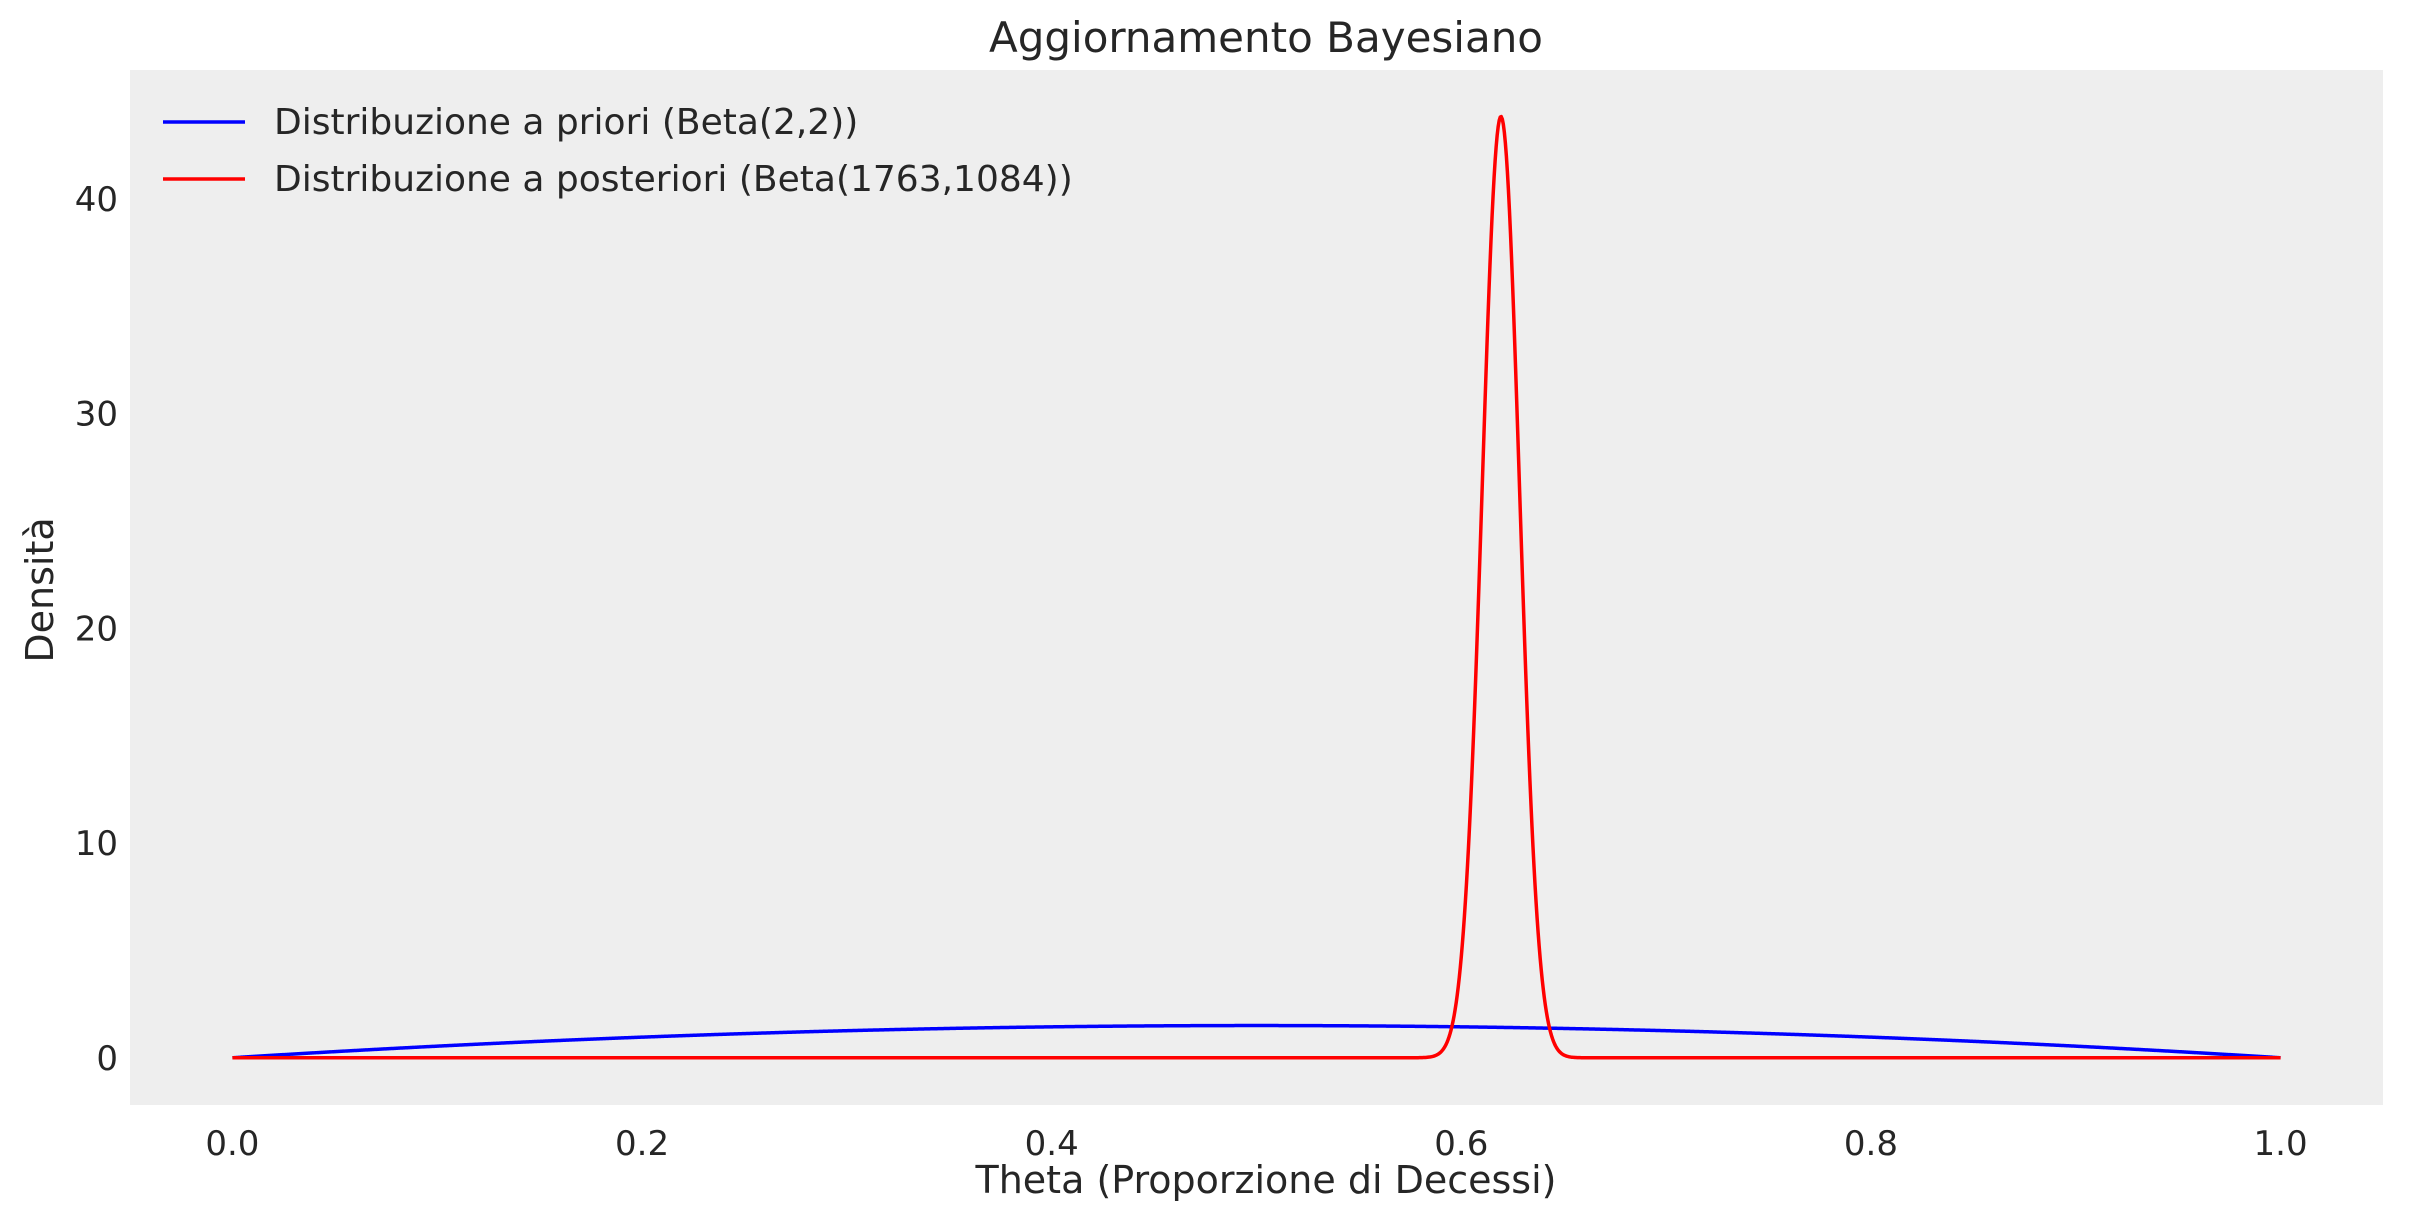 This screenshot has height=1223, width=2423. What do you see at coordinates (1461, 1144) in the screenshot?
I see `x-tick-label: 0.6` at bounding box center [1461, 1144].